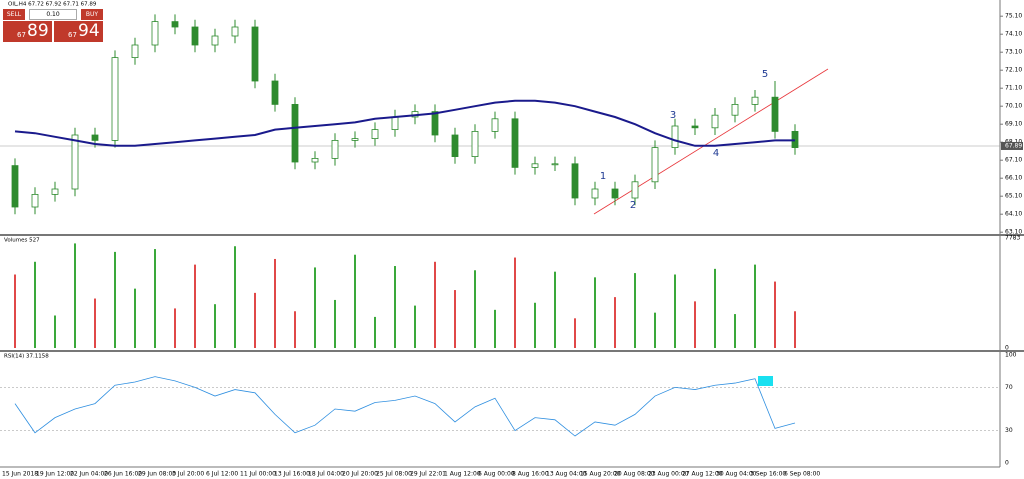  What do you see at coordinates (1009, 430) in the screenshot?
I see `y-tick-label: 30` at bounding box center [1009, 430].